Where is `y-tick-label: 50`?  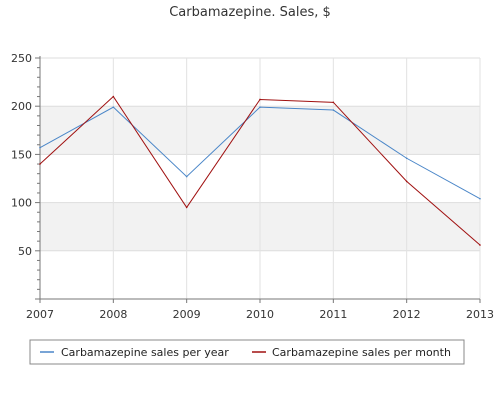
y-tick-label: 50 is located at coordinates (25, 251).